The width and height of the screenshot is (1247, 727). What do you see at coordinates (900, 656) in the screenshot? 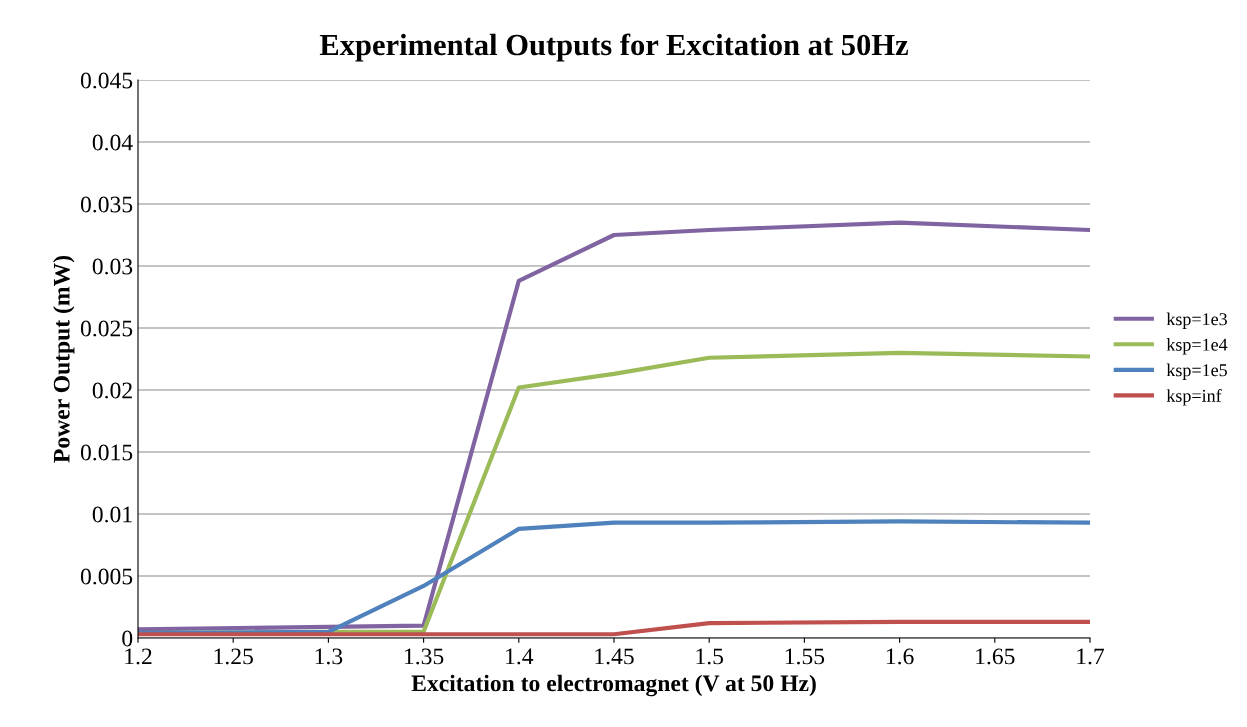
I see `x-tick-label: 1.6` at bounding box center [900, 656].